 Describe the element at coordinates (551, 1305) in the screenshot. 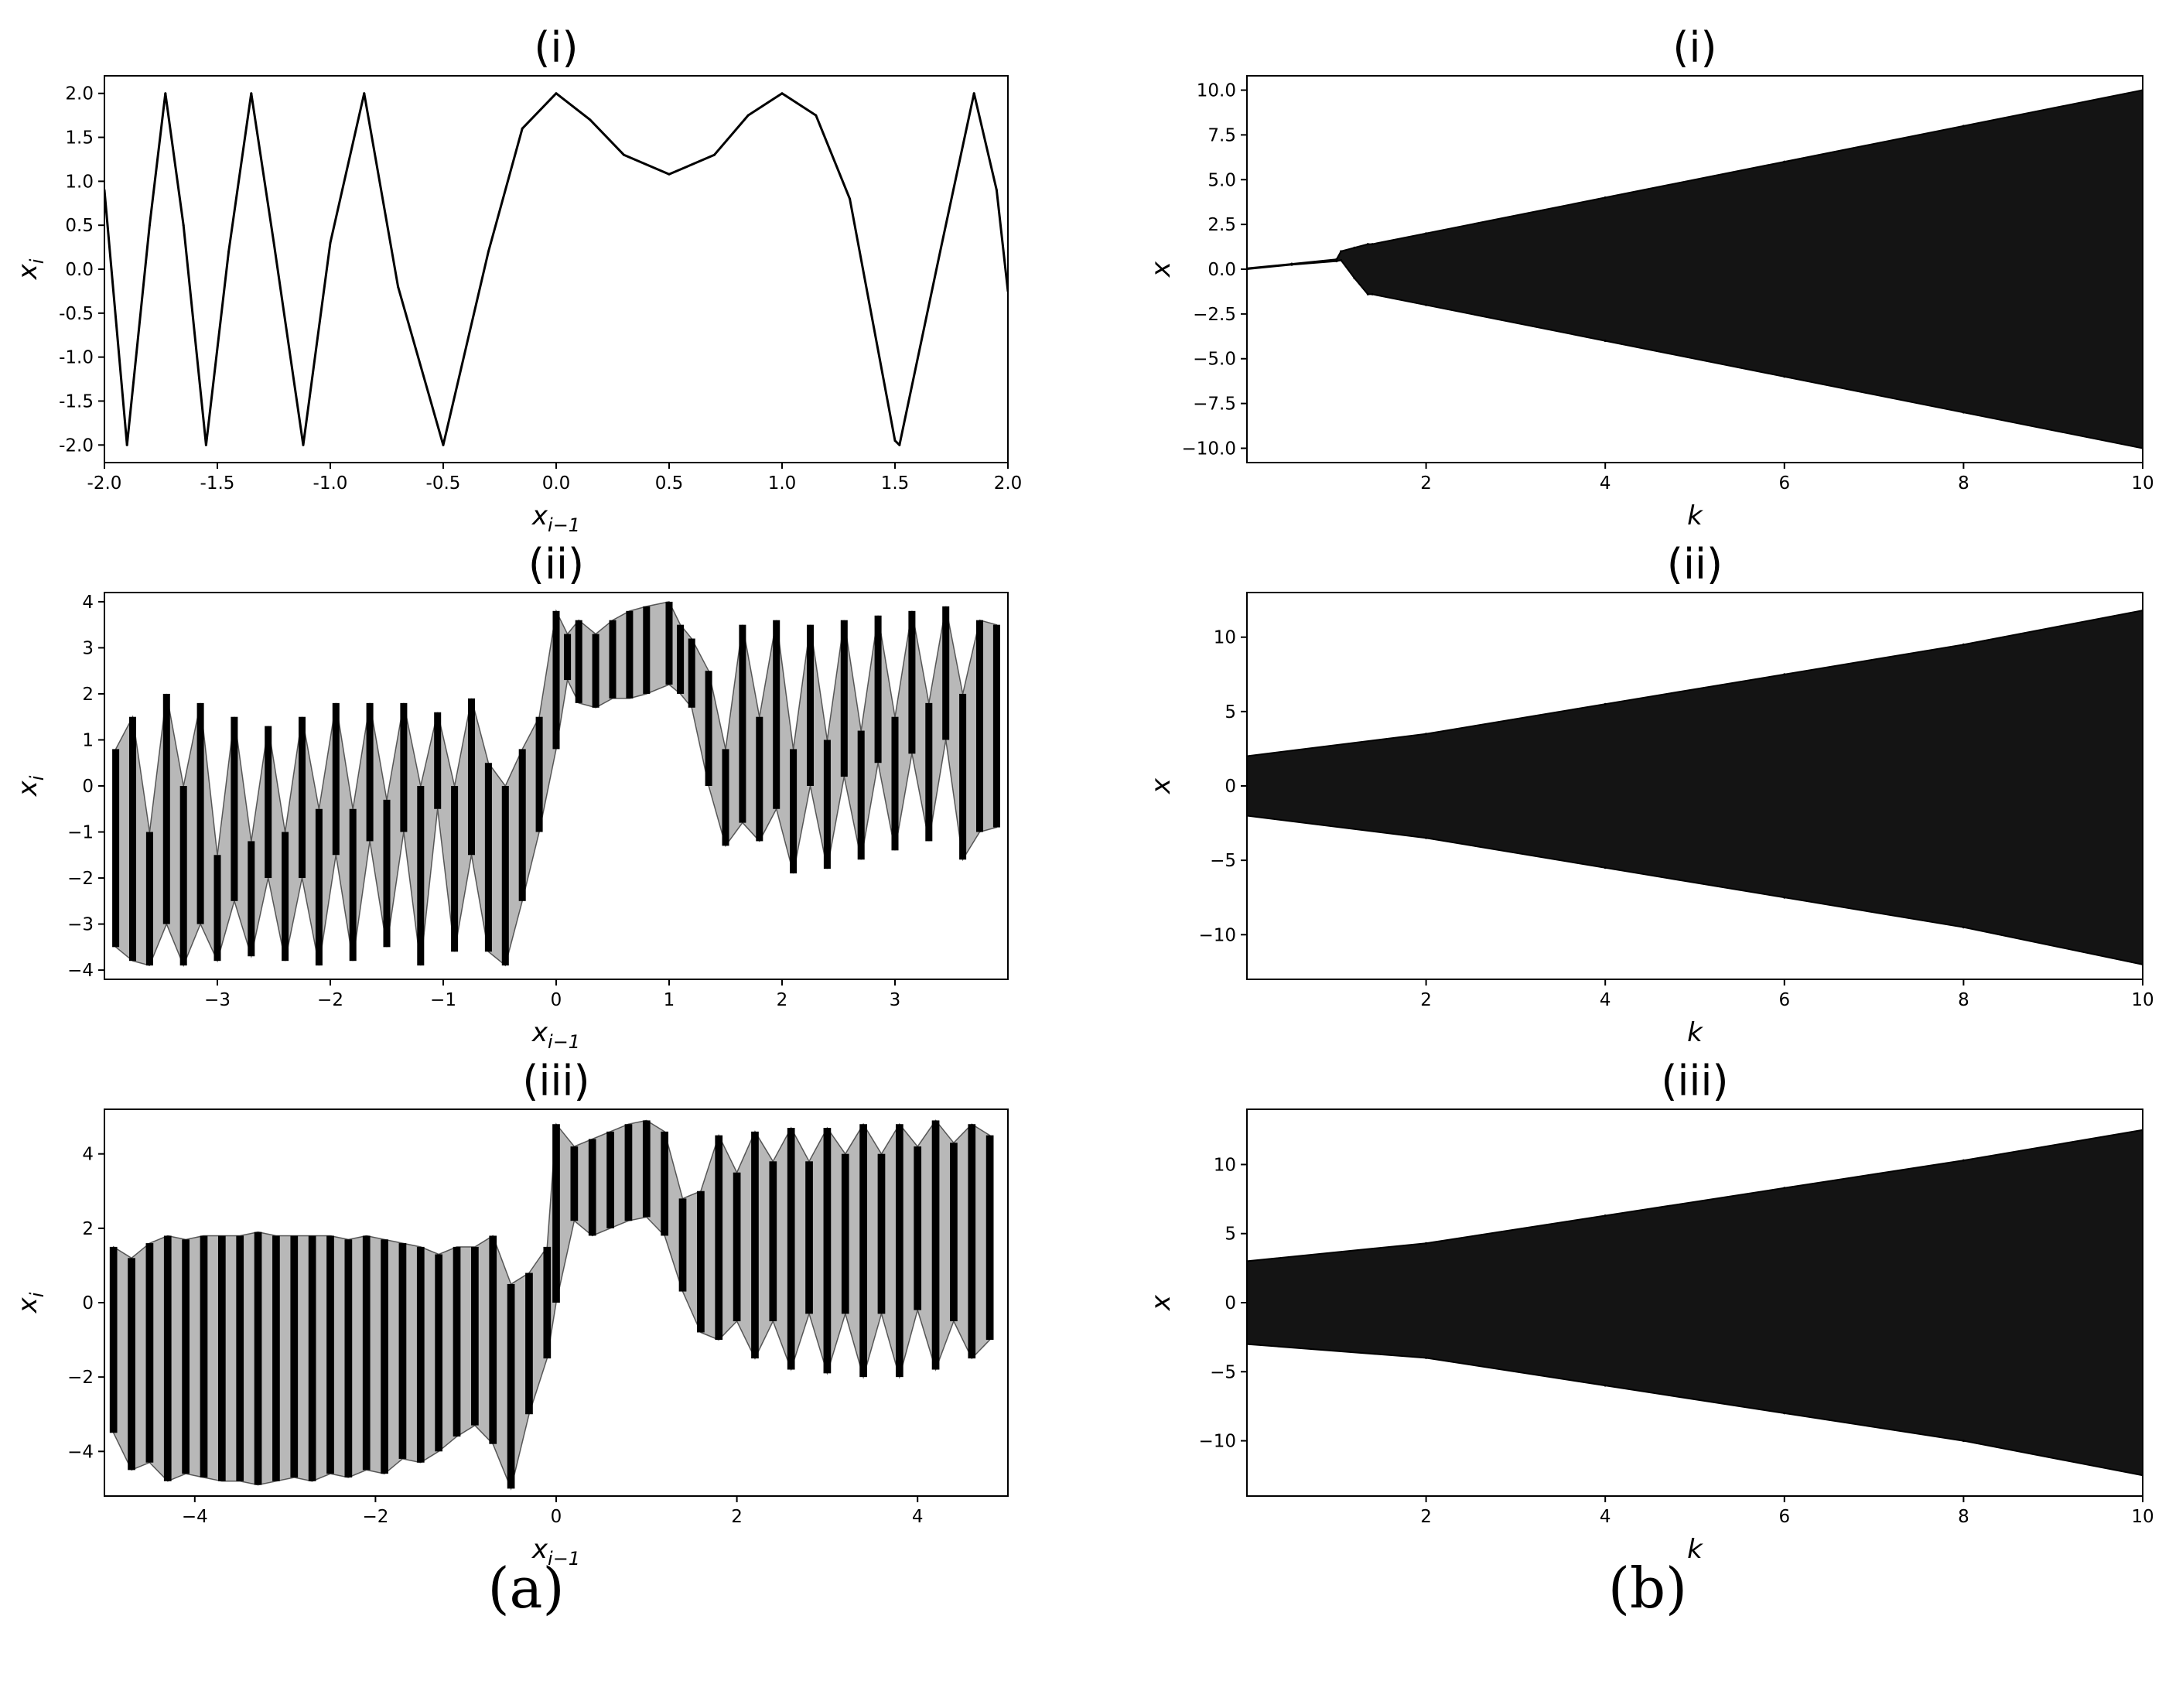

I see `density-envelope` at that location.